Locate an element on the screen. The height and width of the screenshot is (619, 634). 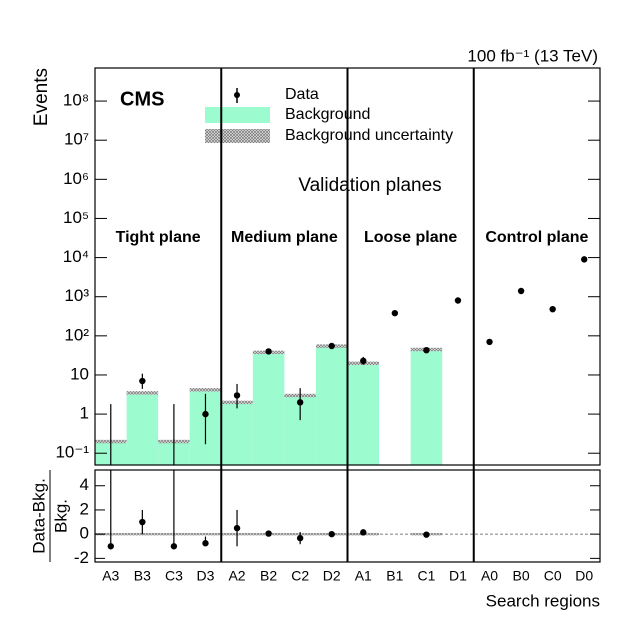
y-tick-label: 10 is located at coordinates (79, 373).